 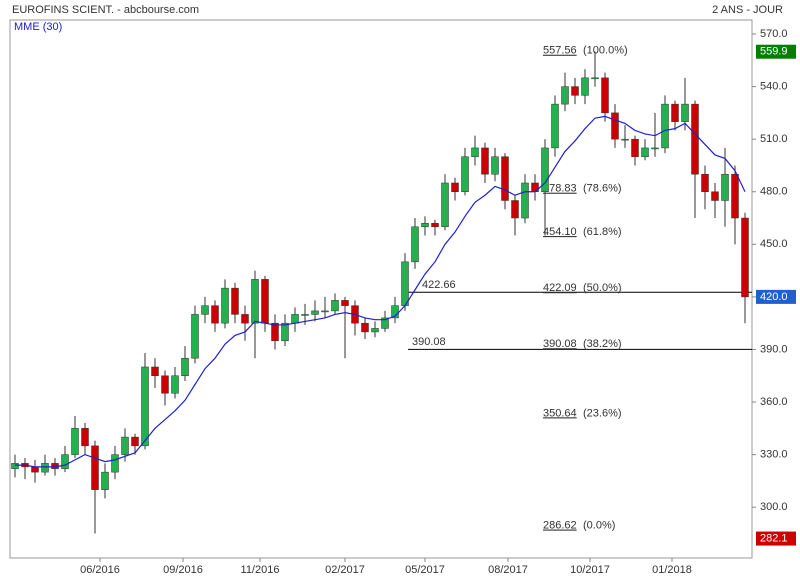 I want to click on y-tick-label: 360.0, so click(x=774, y=402).